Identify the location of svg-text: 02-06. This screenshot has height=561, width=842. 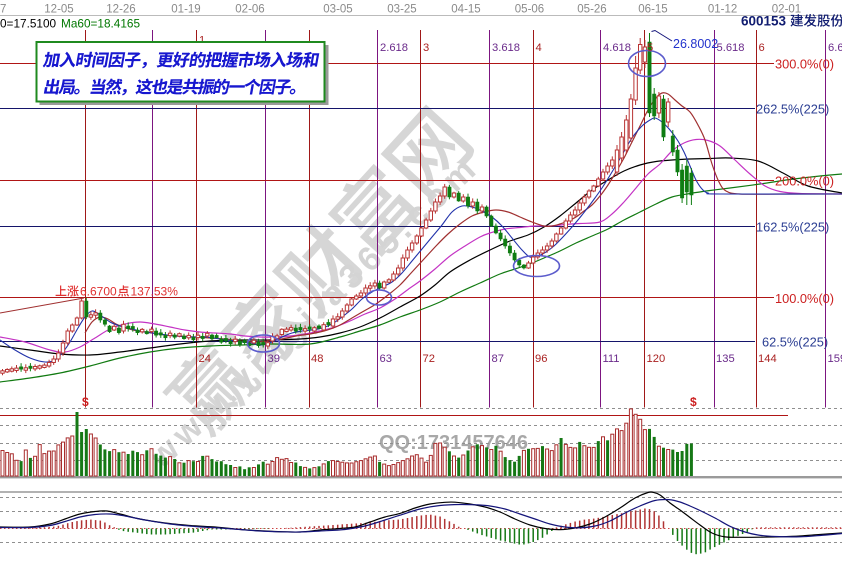
(249, 10).